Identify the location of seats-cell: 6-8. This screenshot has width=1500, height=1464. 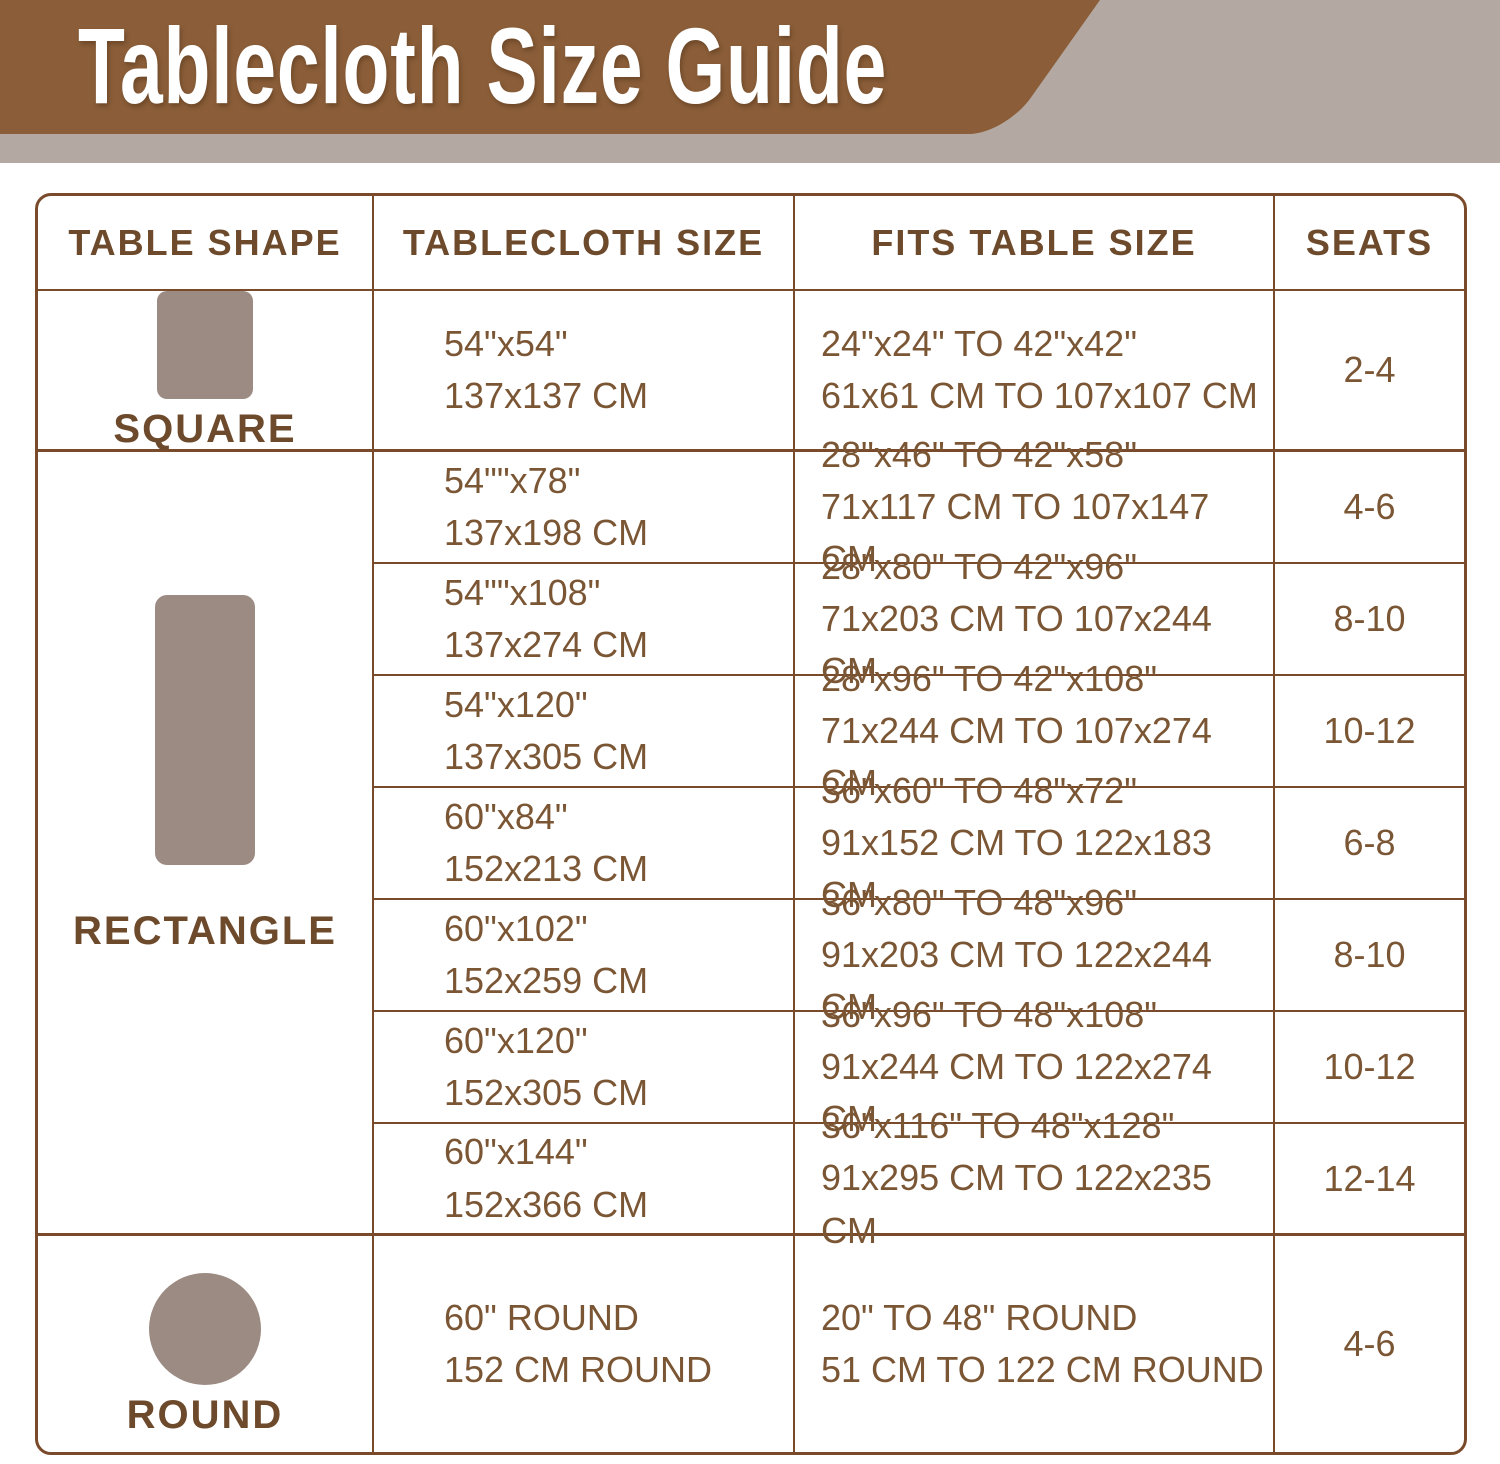
(1369, 844).